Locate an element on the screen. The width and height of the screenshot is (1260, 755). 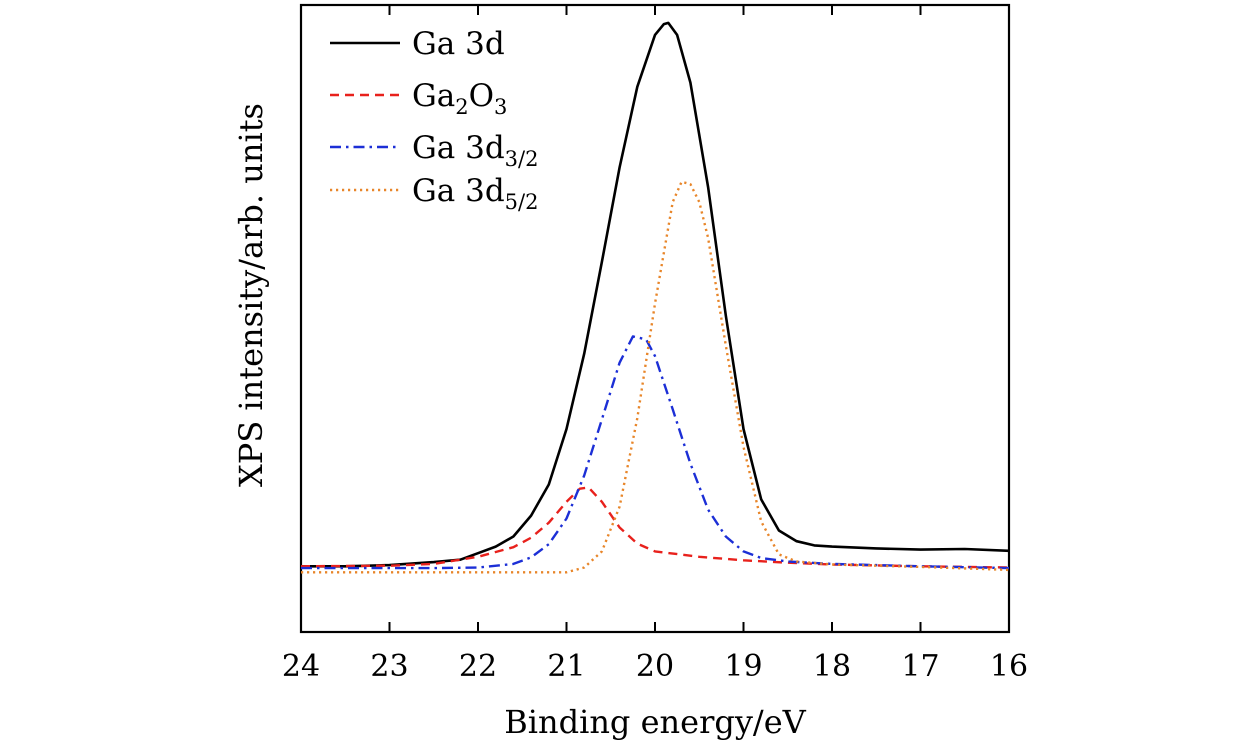
legend-label-1: Ga2O3 is located at coordinates (459, 98).